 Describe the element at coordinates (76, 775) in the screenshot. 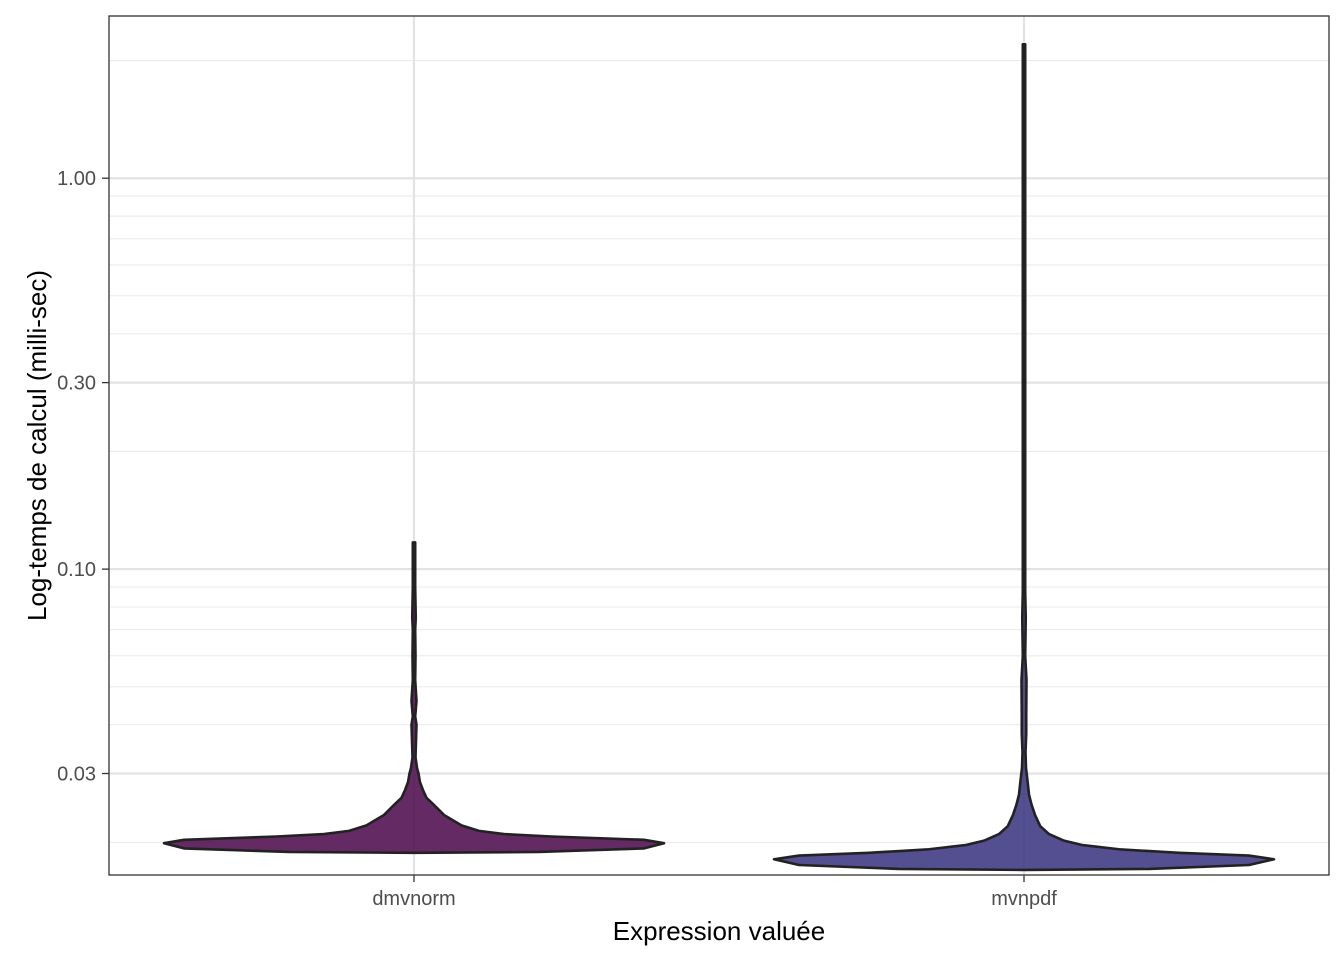

I see `y-tick-label: 0.03` at that location.